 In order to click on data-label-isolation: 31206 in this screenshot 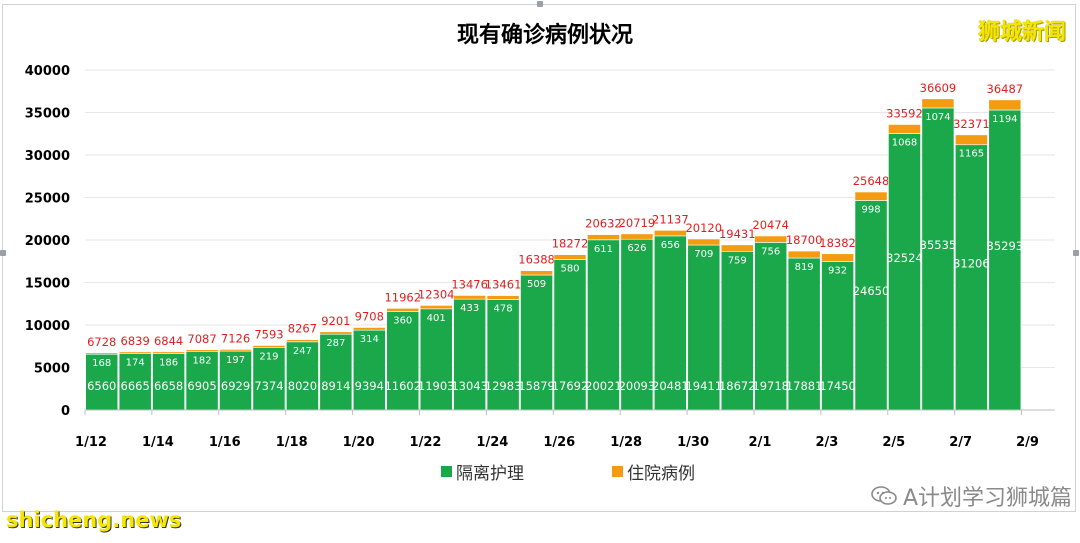, I will do `click(971, 263)`.